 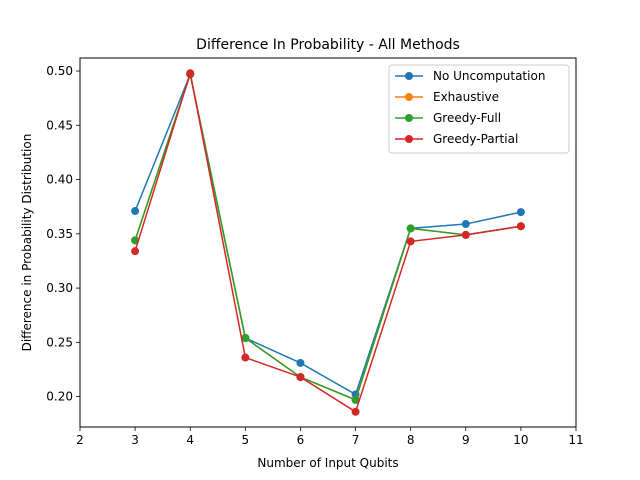 I want to click on y-tick-label: 0.25, so click(x=59, y=342).